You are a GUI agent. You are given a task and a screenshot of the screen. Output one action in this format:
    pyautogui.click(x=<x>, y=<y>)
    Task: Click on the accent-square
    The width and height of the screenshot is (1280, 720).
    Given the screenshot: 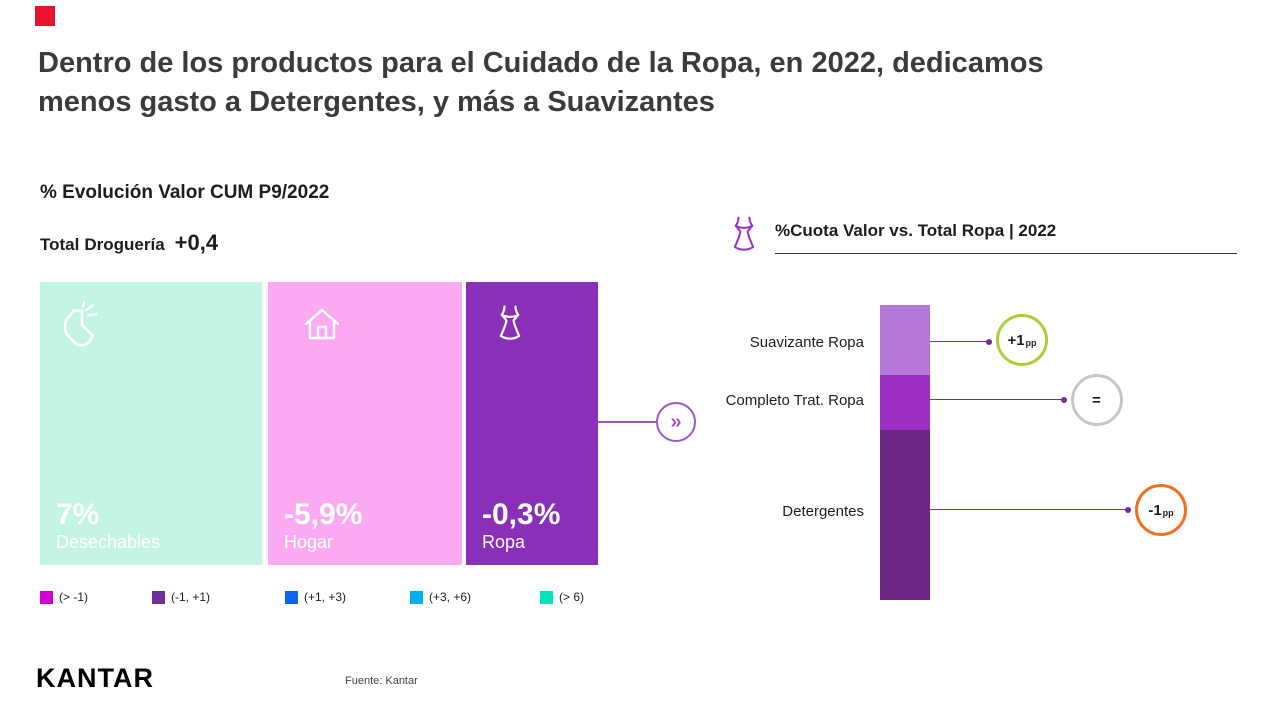 What is the action you would take?
    pyautogui.click(x=45, y=16)
    